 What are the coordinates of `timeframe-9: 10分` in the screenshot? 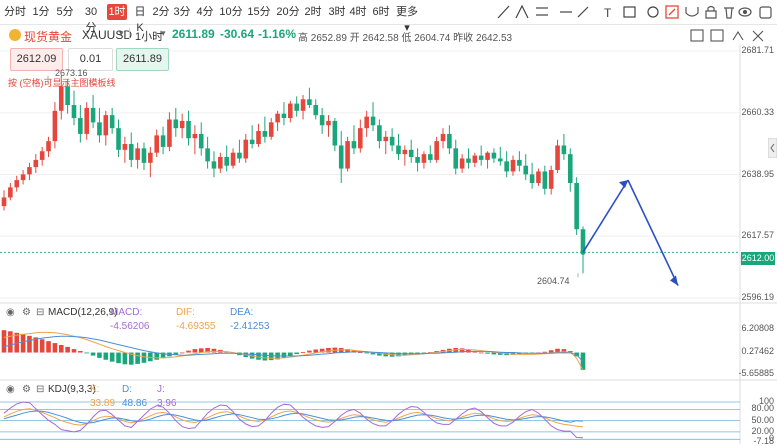 It's located at (231, 12).